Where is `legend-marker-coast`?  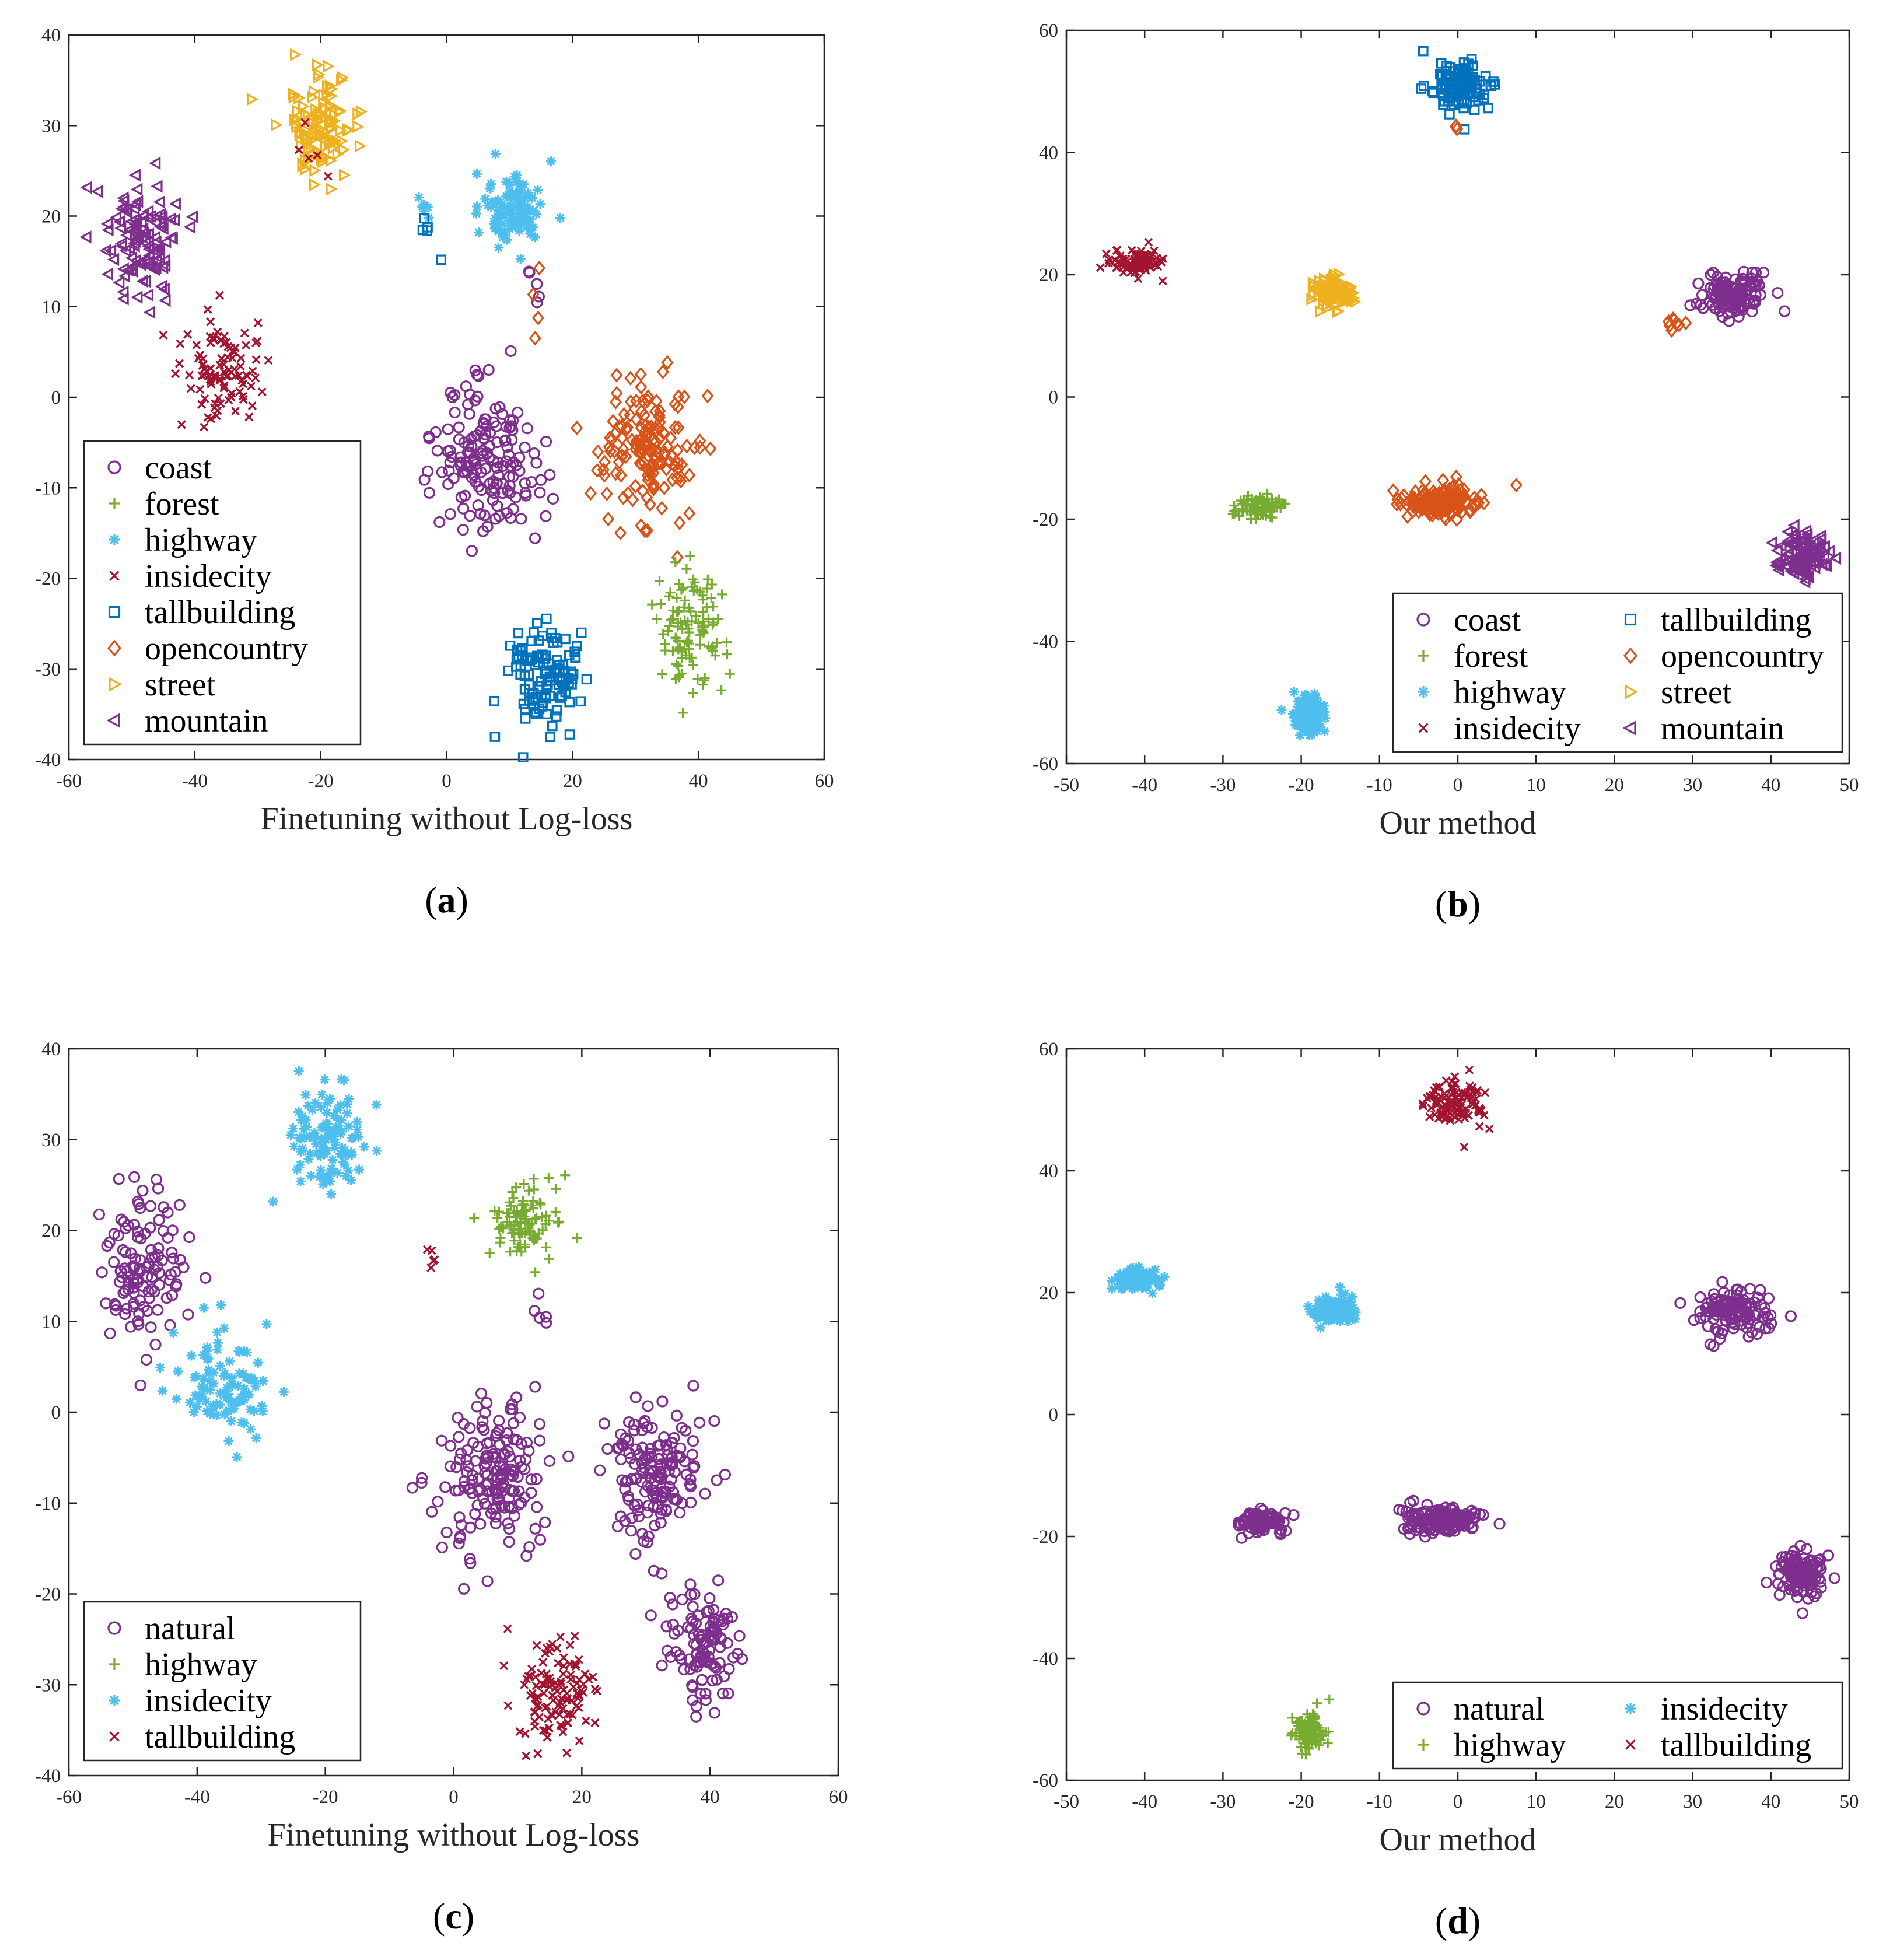
legend-marker-coast is located at coordinates (1423, 619).